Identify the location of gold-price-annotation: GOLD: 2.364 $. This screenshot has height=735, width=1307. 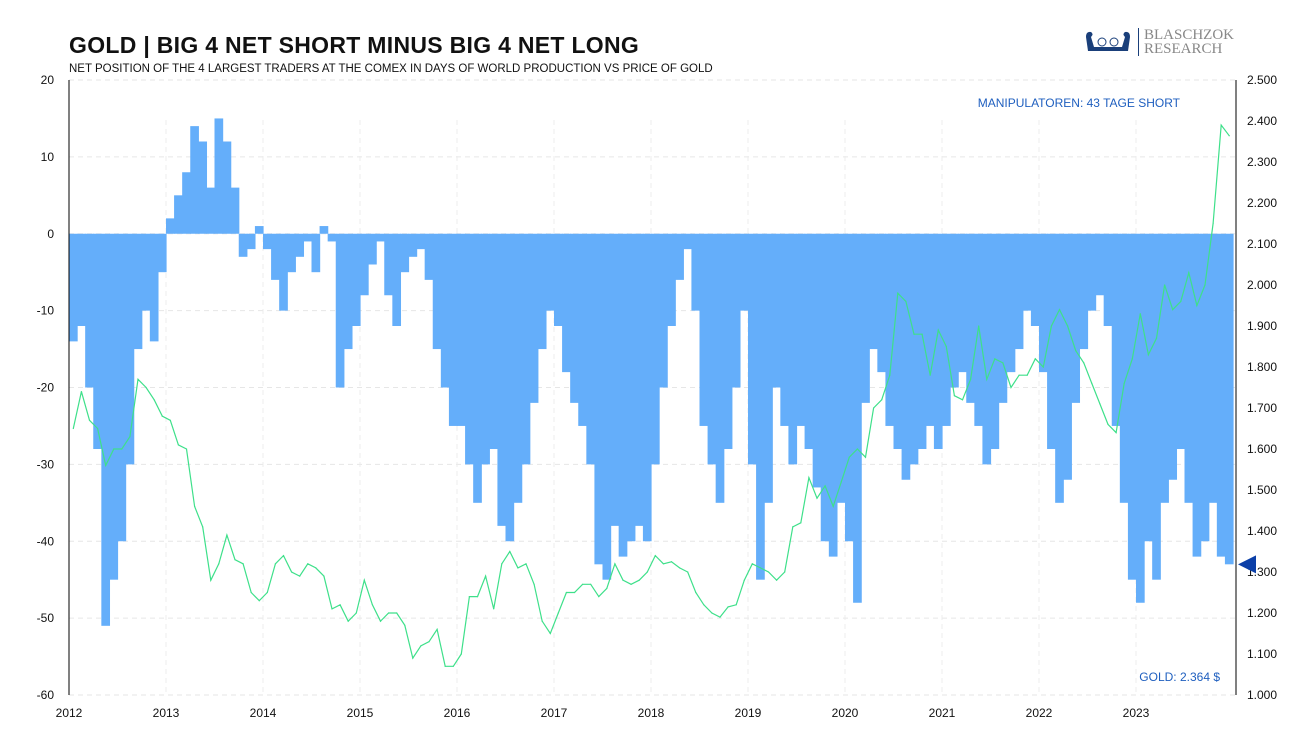
(1179, 677).